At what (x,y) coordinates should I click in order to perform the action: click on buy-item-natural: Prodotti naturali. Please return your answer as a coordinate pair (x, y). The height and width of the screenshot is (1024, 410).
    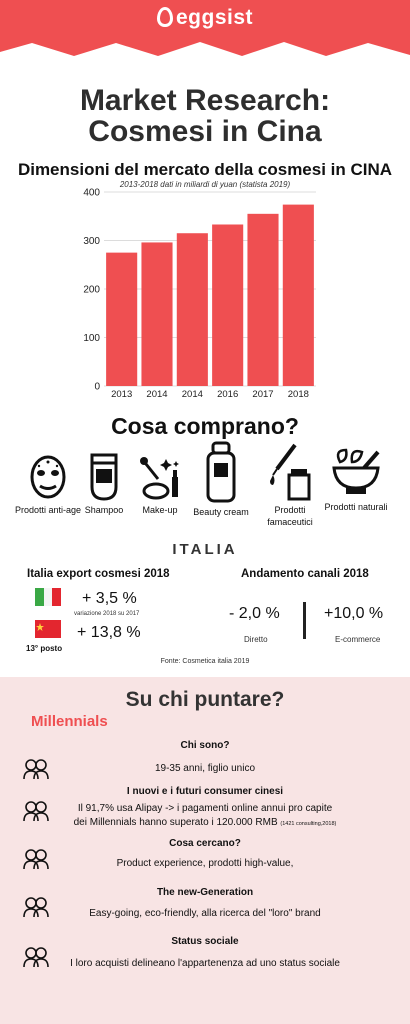
    Looking at the image, I should click on (356, 479).